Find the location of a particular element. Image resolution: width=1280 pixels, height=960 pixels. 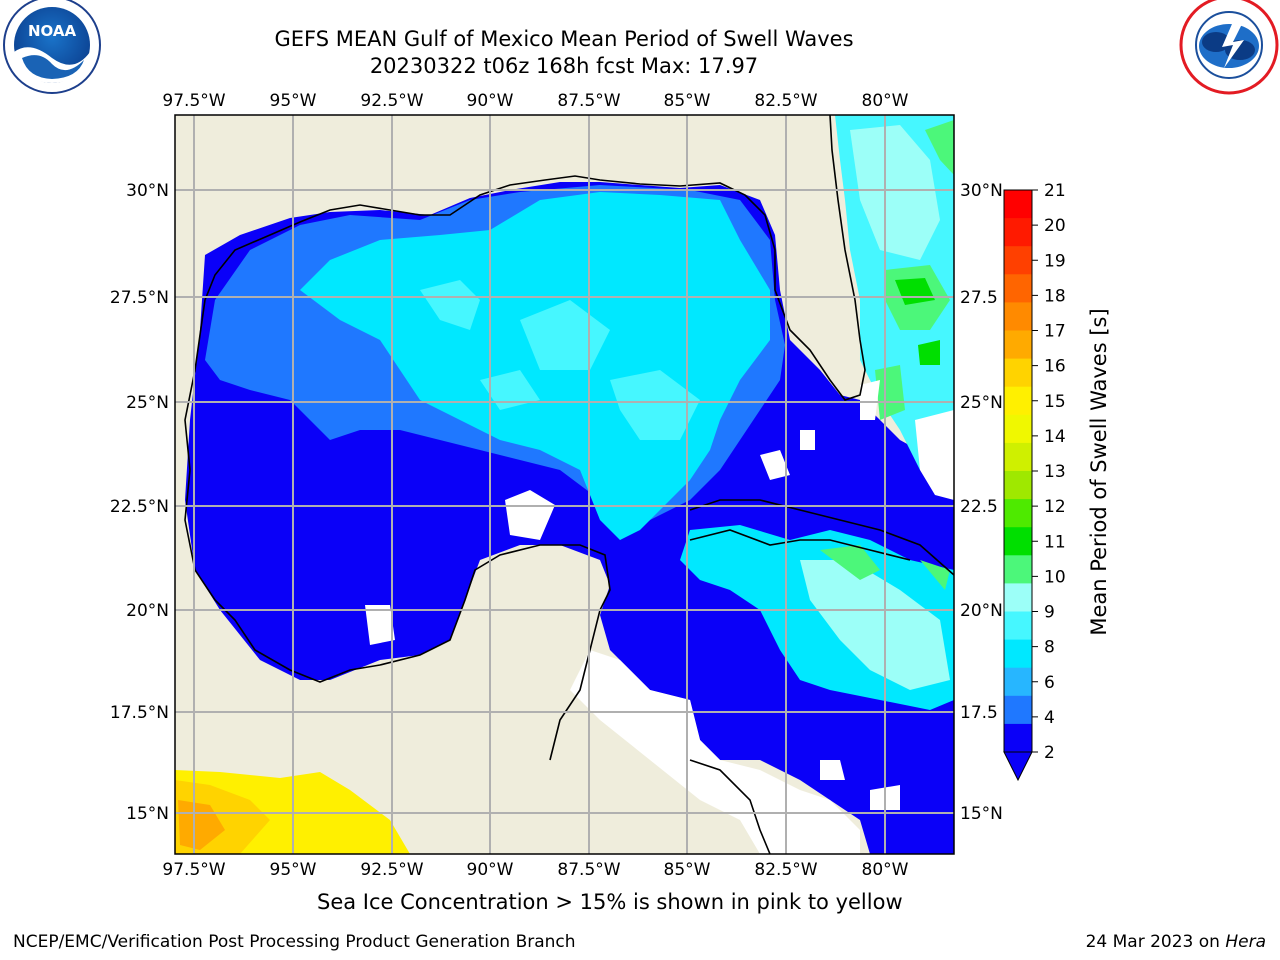

nodata-bahamas is located at coordinates (907, 440).